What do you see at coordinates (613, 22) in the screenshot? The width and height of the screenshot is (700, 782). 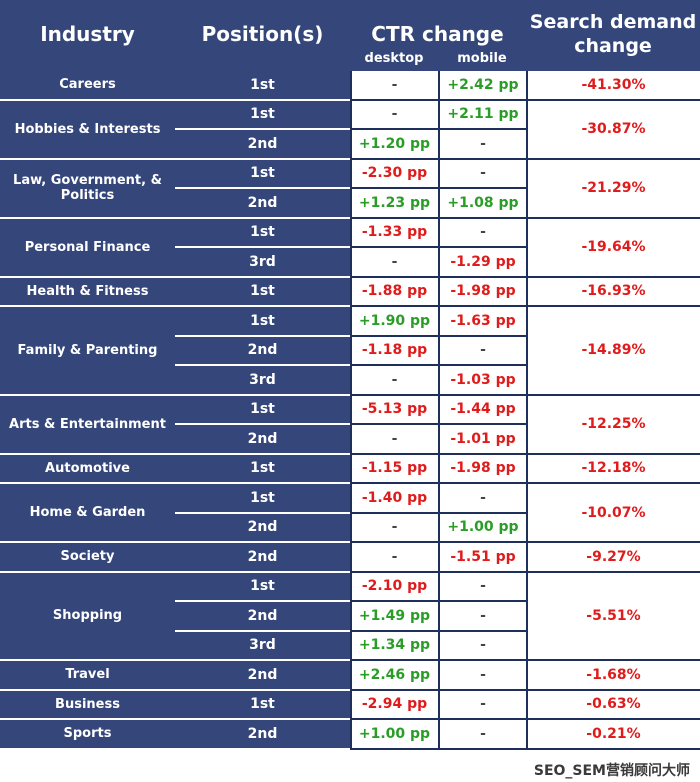 I see `header-search-demand-line1: Search demand` at bounding box center [613, 22].